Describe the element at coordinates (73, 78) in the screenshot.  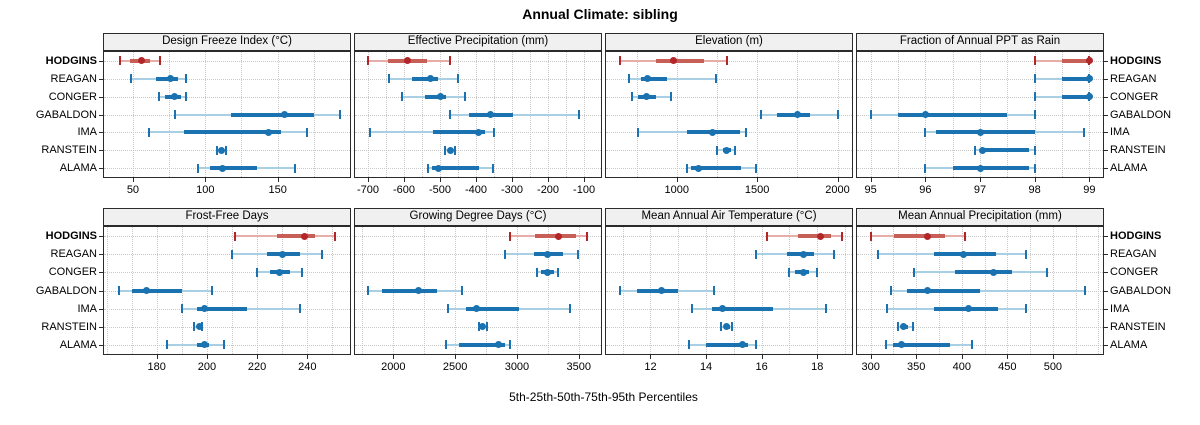
I see `site-label-left-reagan: REAGAN` at that location.